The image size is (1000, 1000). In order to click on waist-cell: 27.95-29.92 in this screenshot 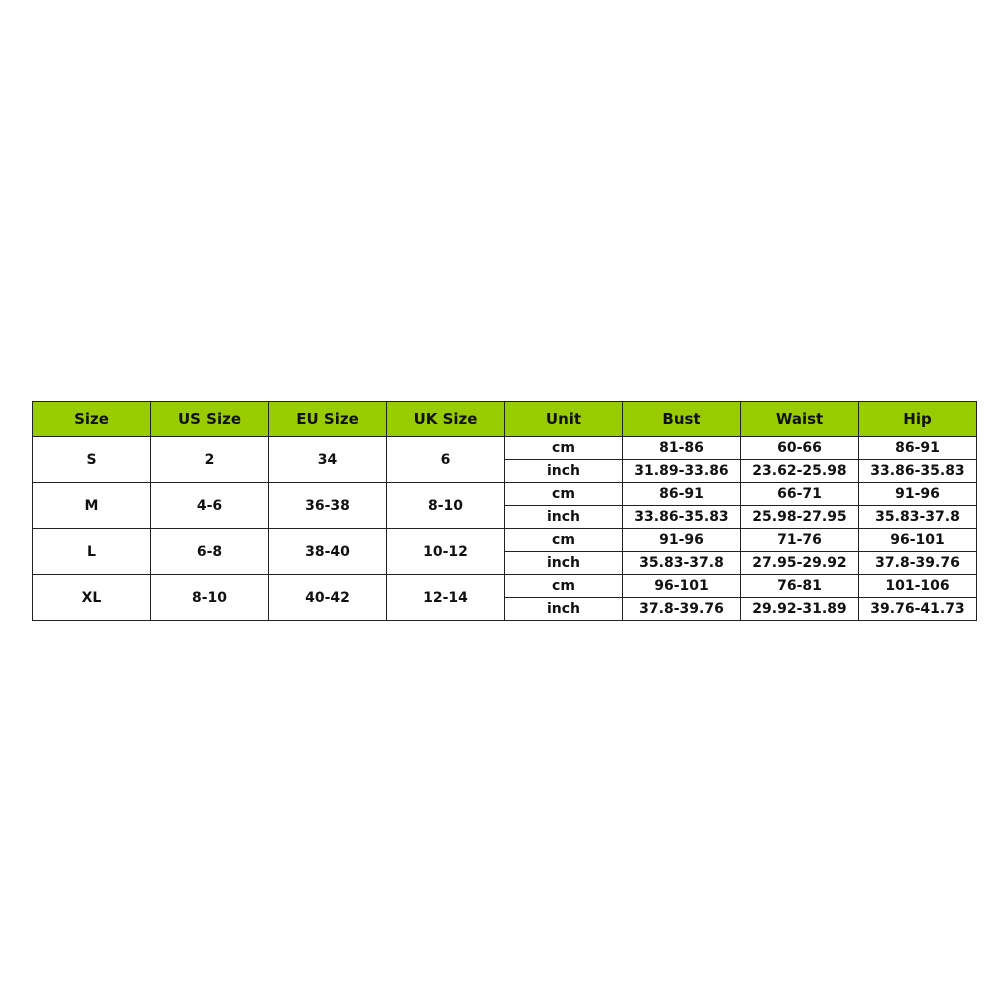, I will do `click(799, 563)`.